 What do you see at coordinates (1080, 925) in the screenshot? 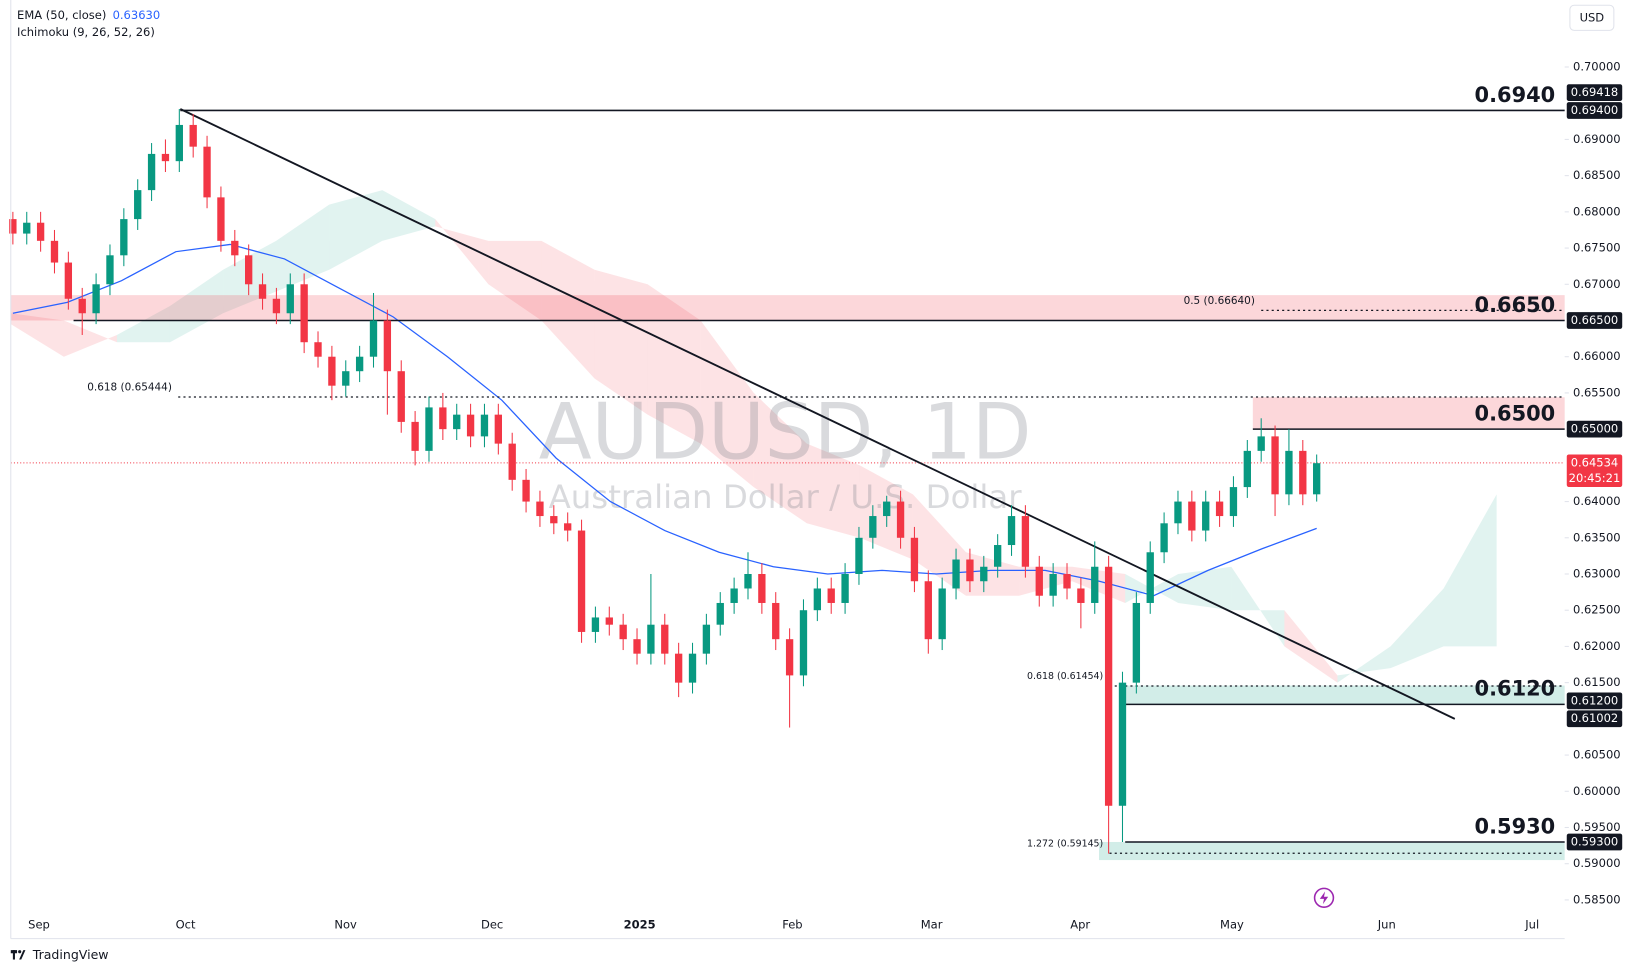
I see `x-tick-label: Apr` at bounding box center [1080, 925].